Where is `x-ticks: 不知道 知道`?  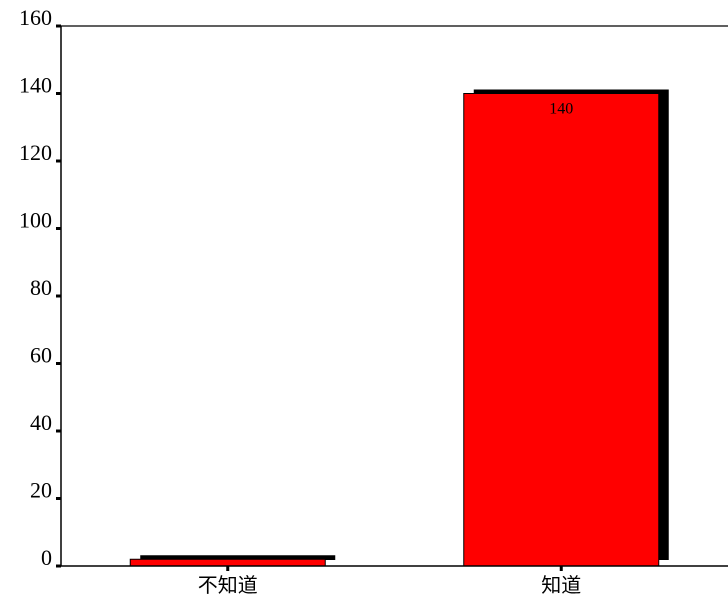
x-ticks: 不知道 知道 is located at coordinates (389, 581).